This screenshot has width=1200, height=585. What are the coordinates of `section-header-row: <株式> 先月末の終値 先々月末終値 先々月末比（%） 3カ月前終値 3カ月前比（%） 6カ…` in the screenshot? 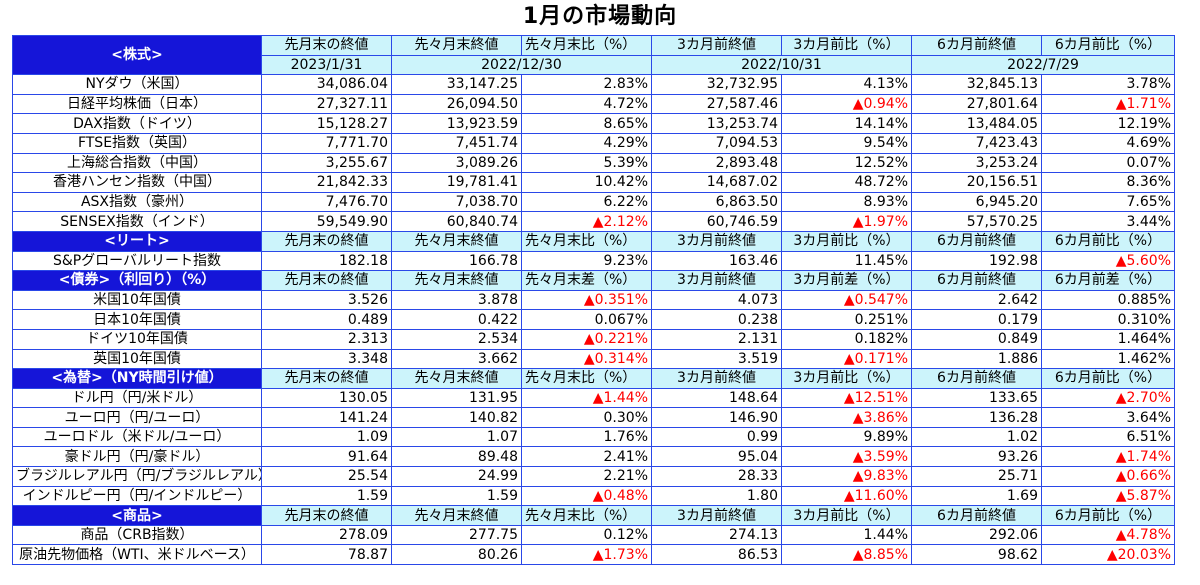 It's located at (593, 55).